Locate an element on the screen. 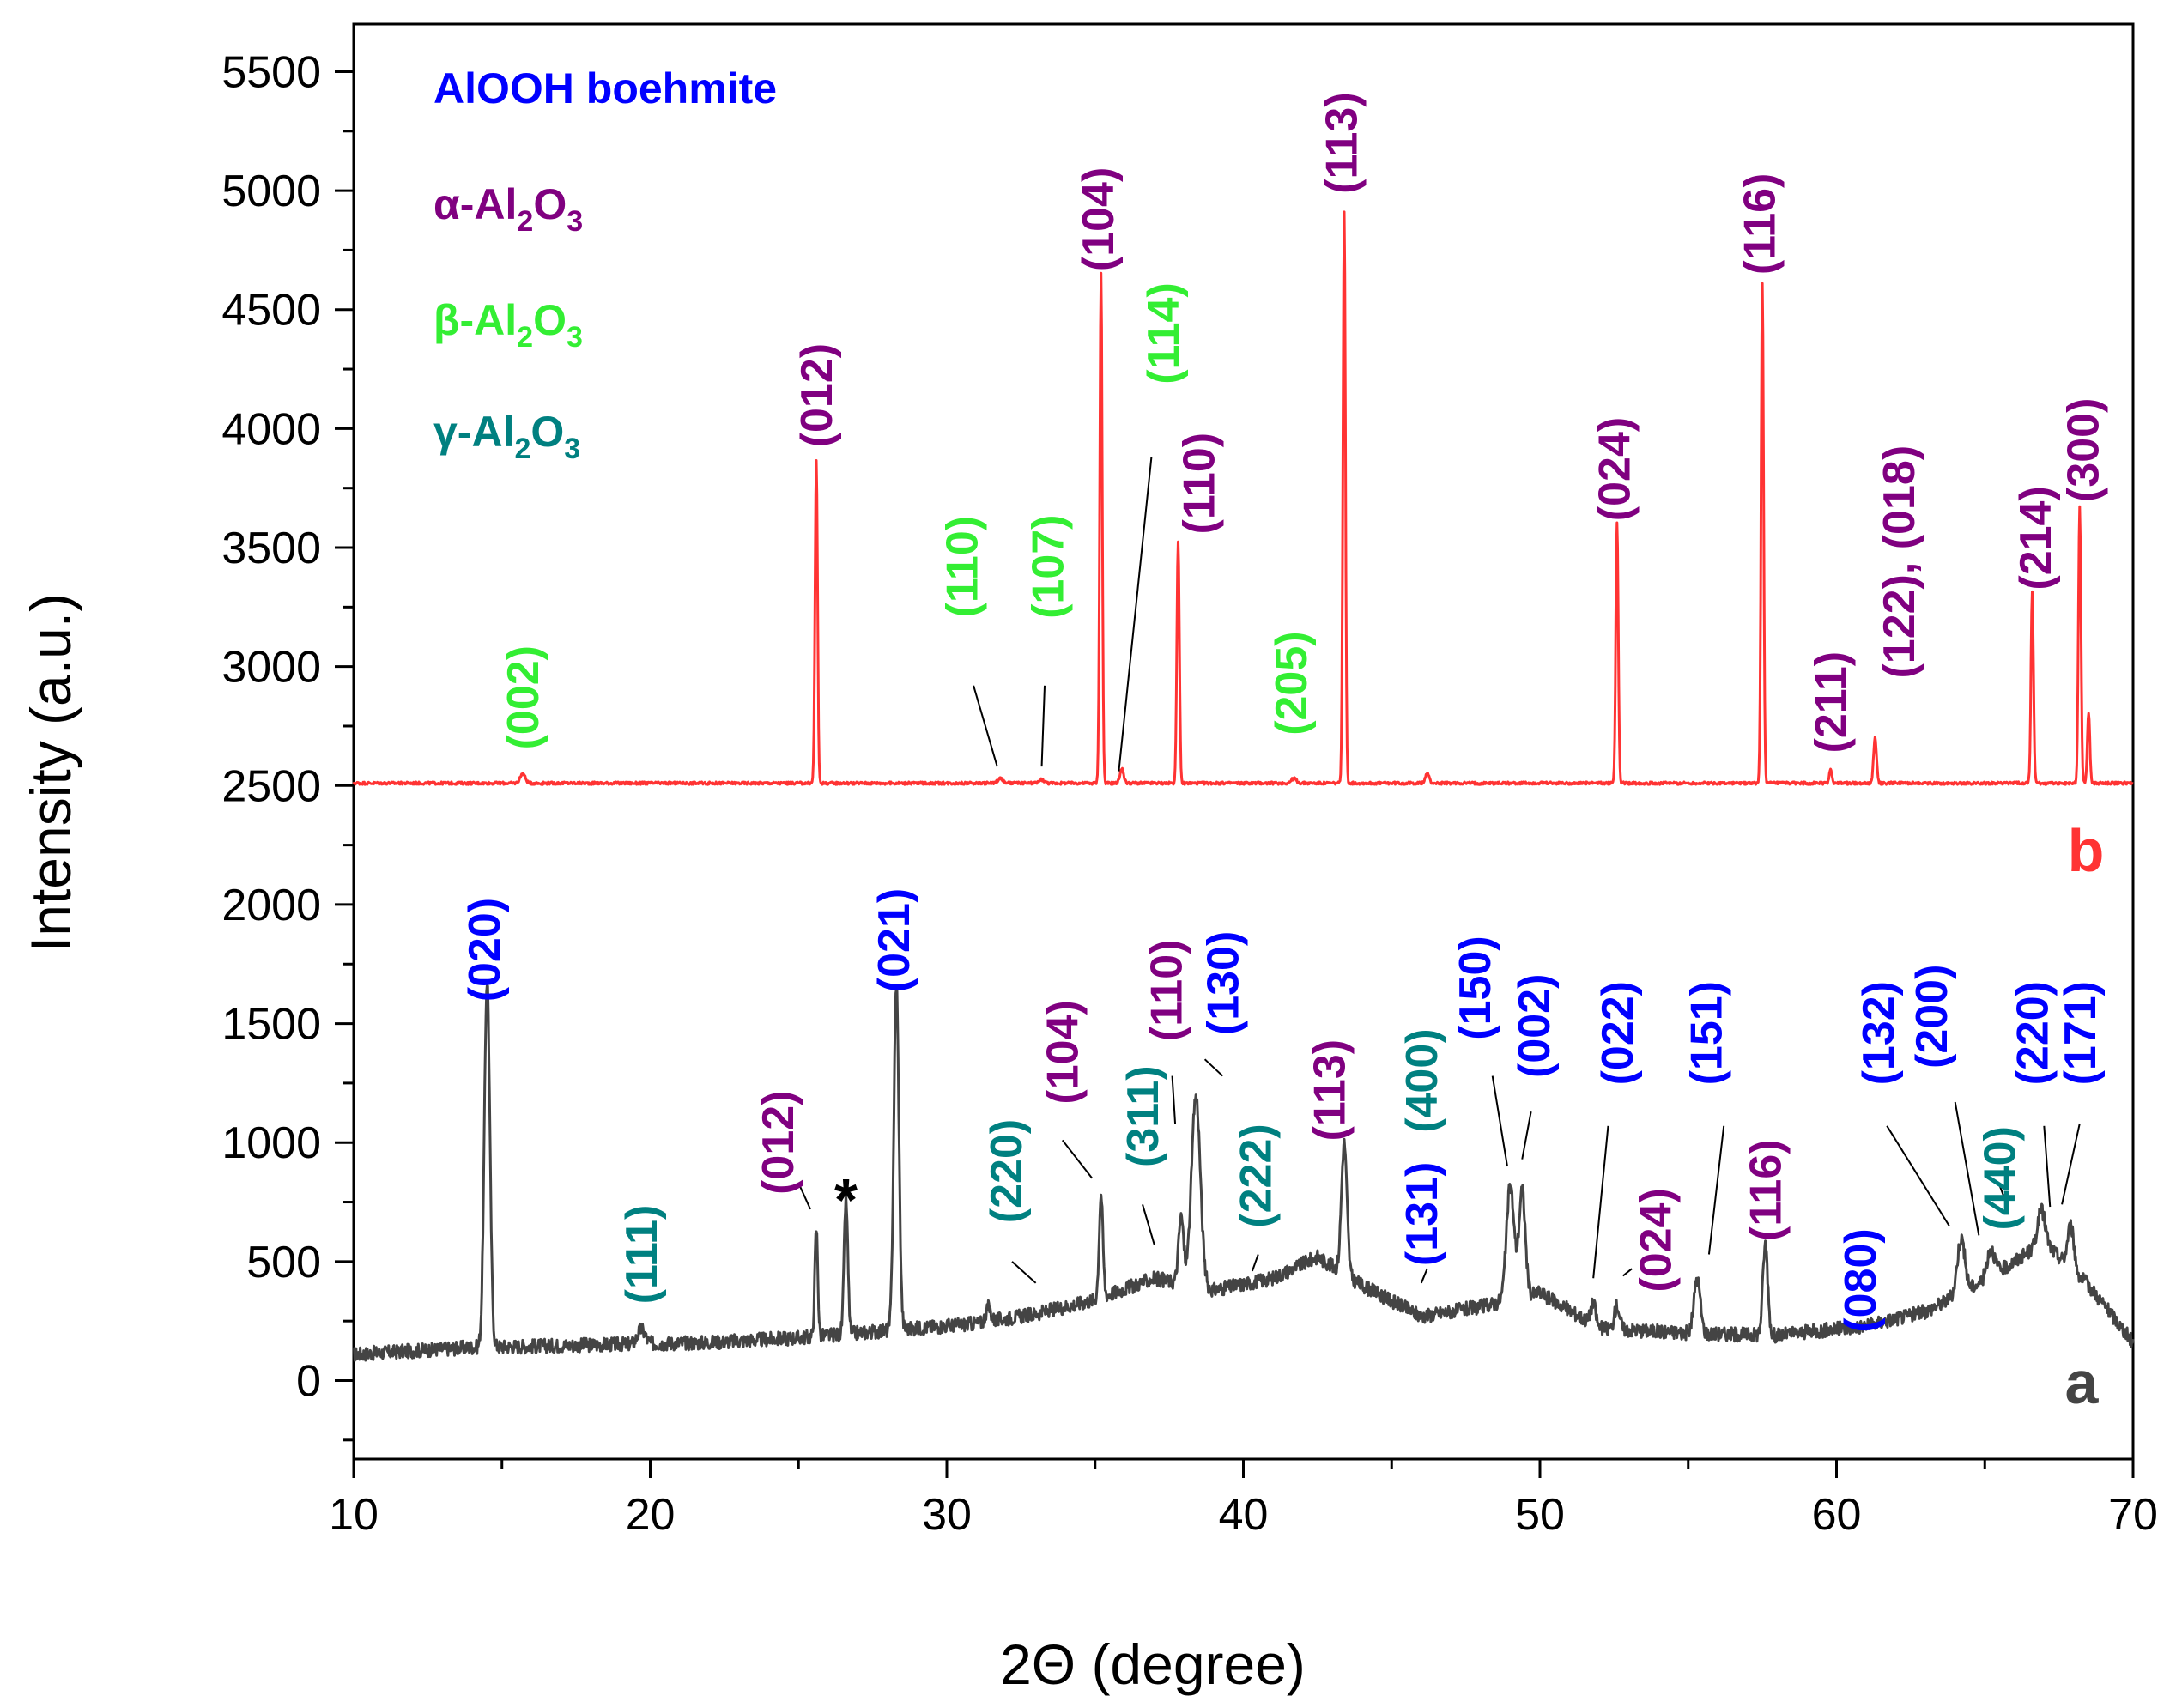 This screenshot has height=1708, width=2182. x-tick-label: 50 is located at coordinates (1540, 1515).